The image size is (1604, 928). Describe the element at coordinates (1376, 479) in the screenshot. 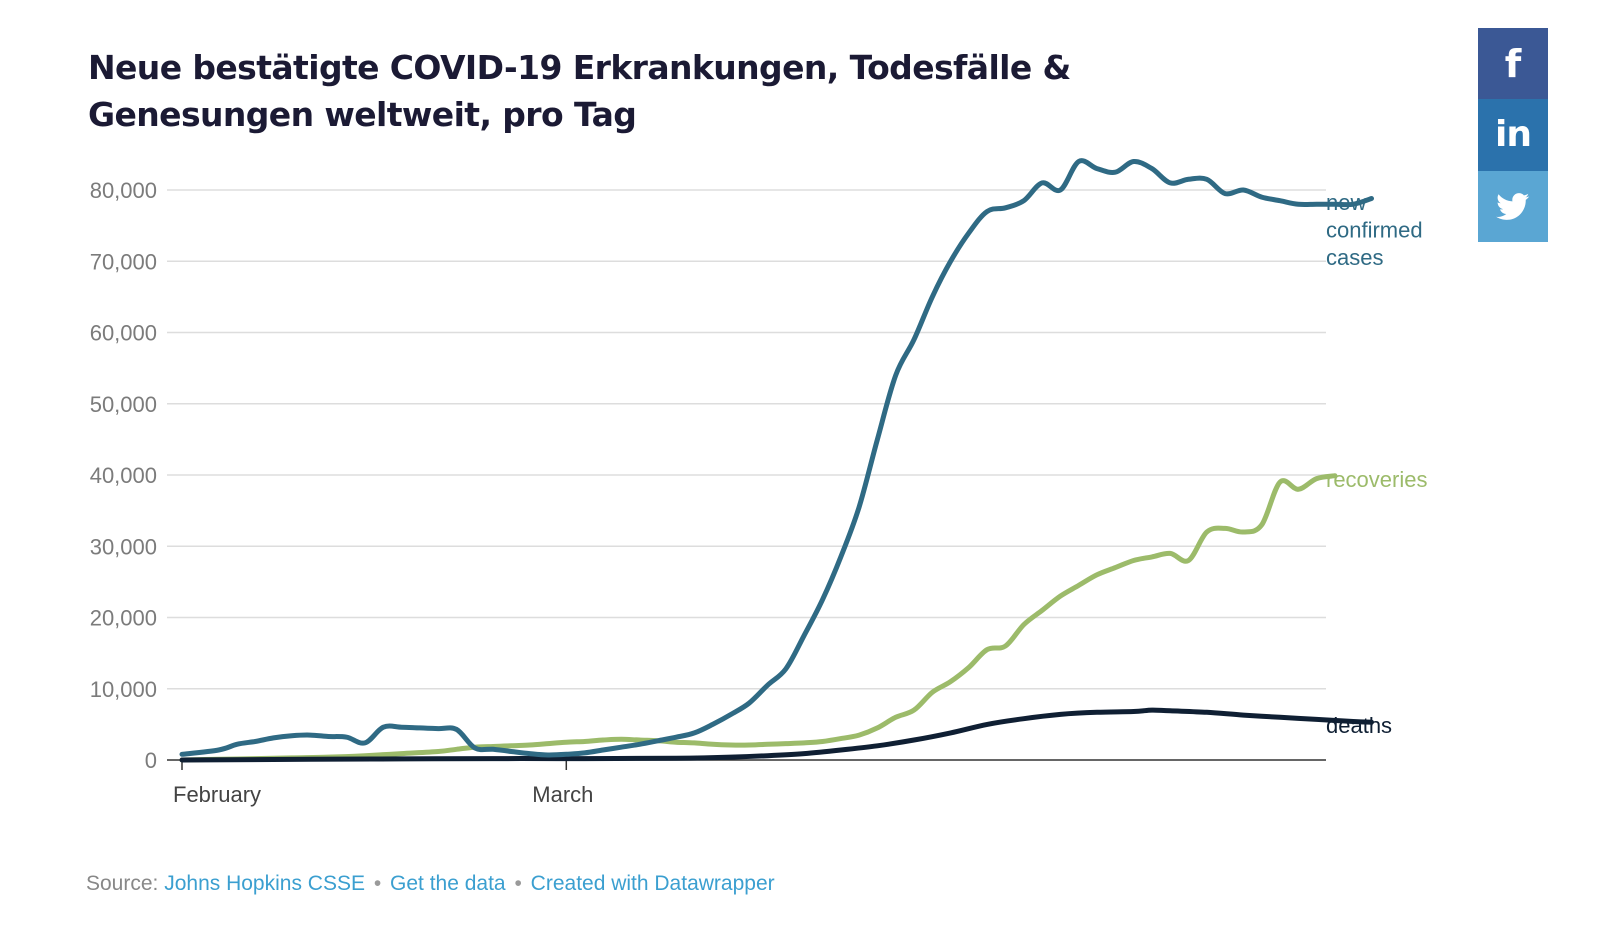

I see `series-label-recoveries: recoveries` at that location.